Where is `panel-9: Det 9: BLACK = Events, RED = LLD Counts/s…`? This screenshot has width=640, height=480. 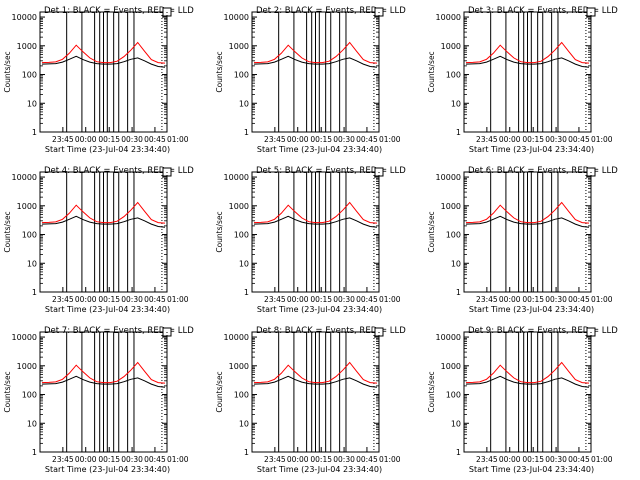 panel-9: Det 9: BLACK = Events, RED = LLD Counts/s… is located at coordinates (522, 400).